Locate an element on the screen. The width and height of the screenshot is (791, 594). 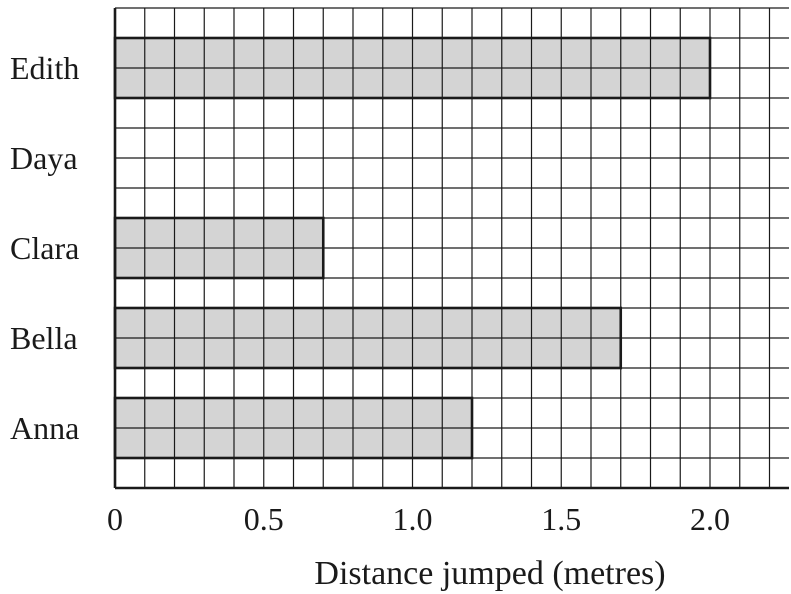
category-label-daya: Daya is located at coordinates (44, 158).